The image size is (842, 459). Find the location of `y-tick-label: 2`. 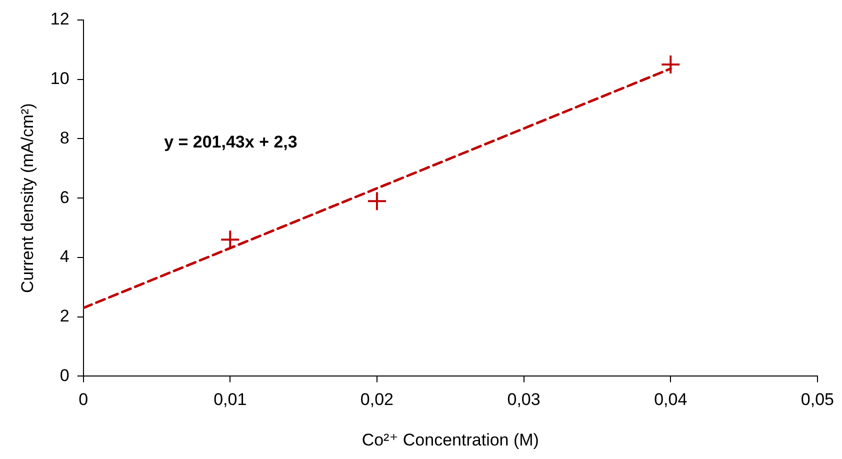

y-tick-label: 2 is located at coordinates (65, 316).